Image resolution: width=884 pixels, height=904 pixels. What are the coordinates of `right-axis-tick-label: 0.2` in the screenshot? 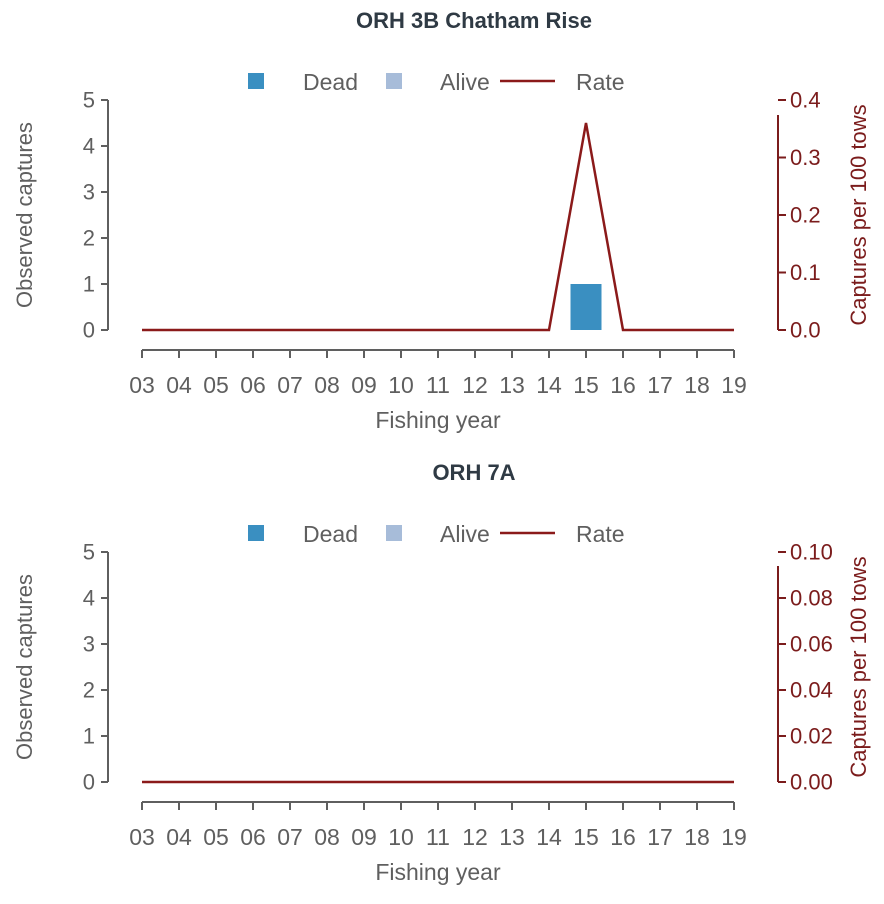 It's located at (805, 215).